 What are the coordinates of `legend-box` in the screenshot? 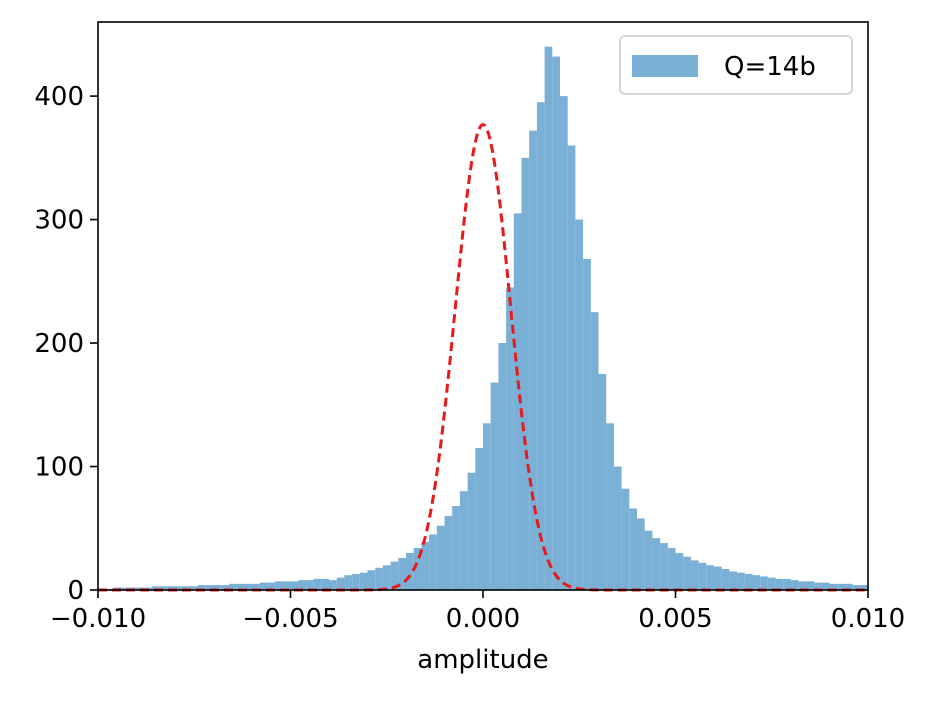 It's located at (736, 65).